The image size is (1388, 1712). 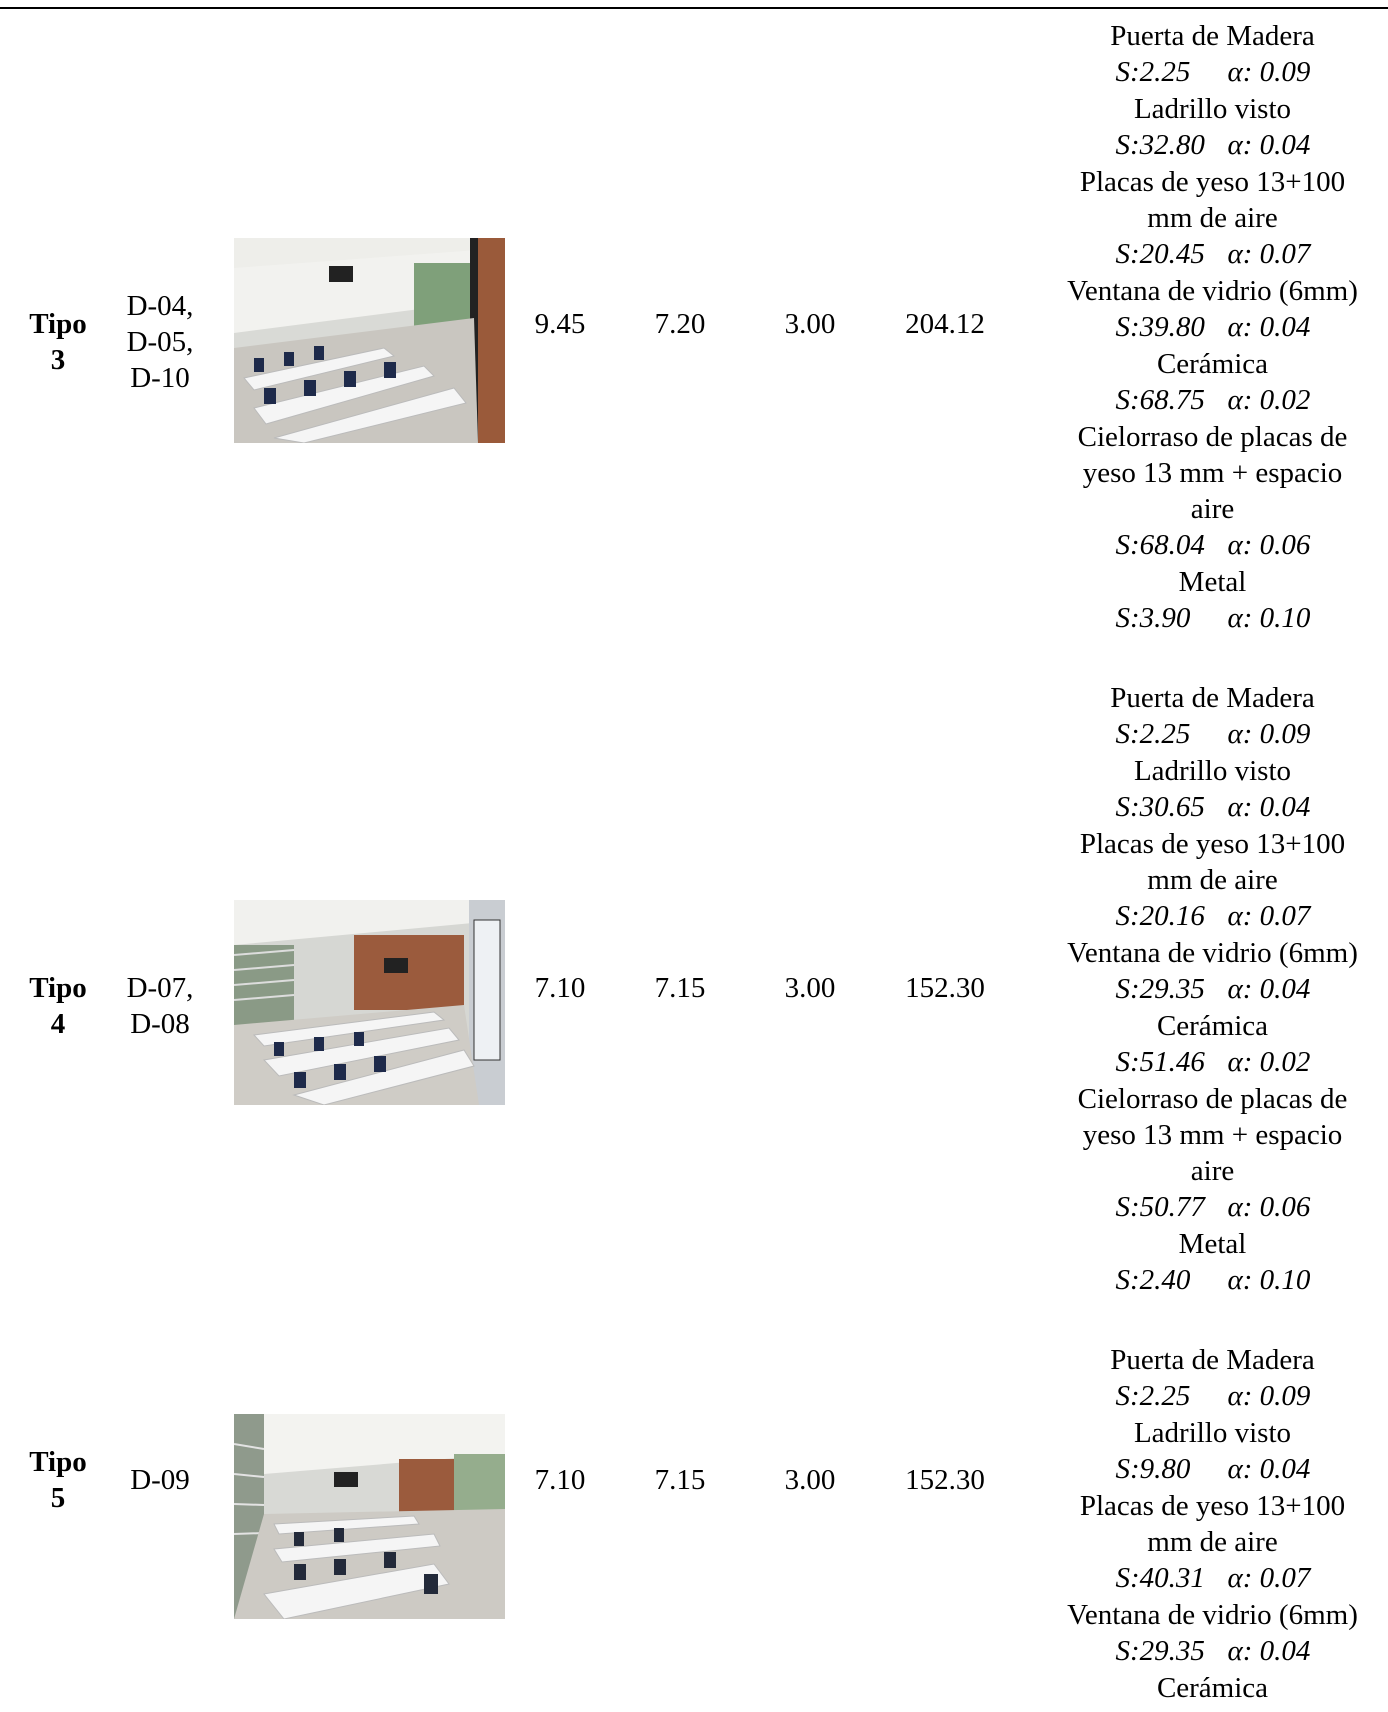 I want to click on material-item: Cerámica S:68.75 α: 0.02, so click(x=1212, y=382).